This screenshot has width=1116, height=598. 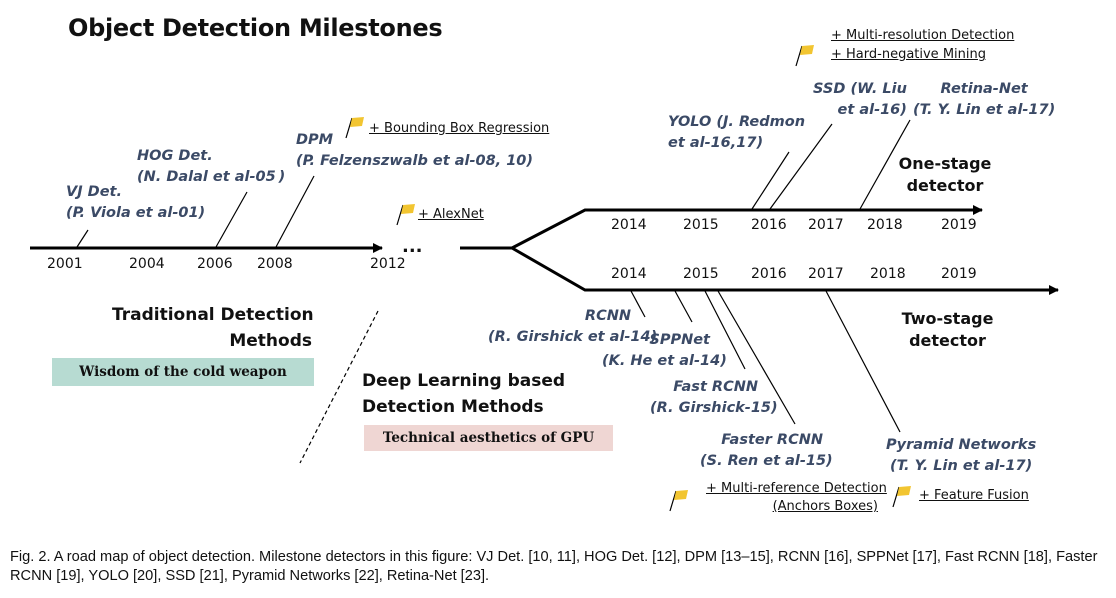 I want to click on vj-leader, so click(x=82, y=238).